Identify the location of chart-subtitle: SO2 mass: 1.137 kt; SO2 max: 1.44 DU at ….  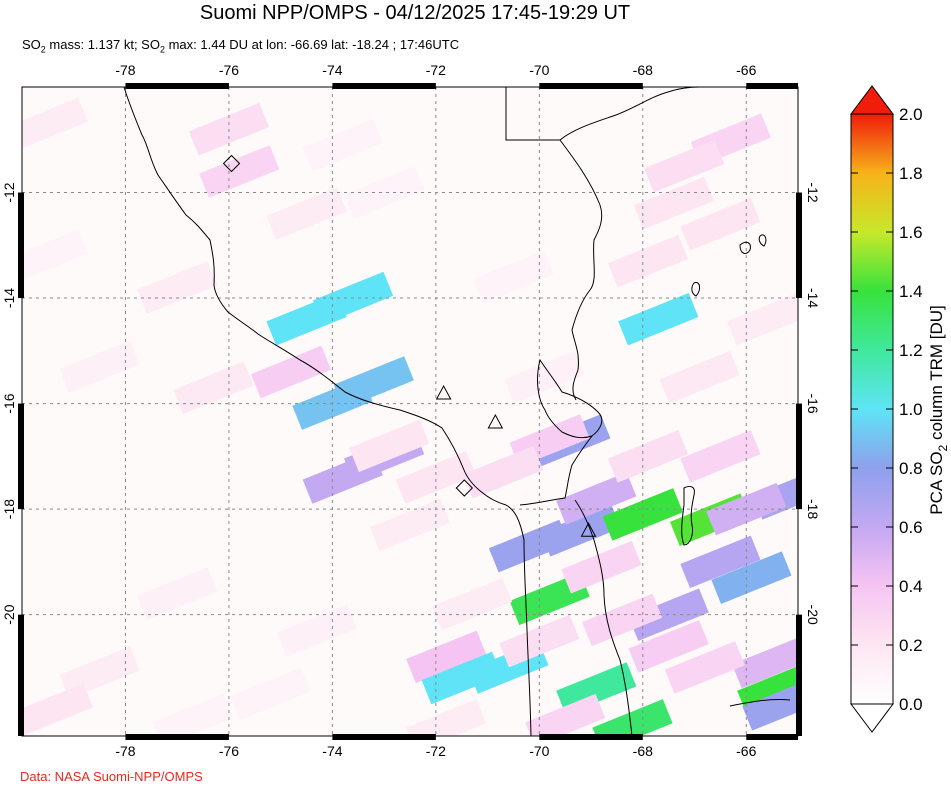
(241, 46).